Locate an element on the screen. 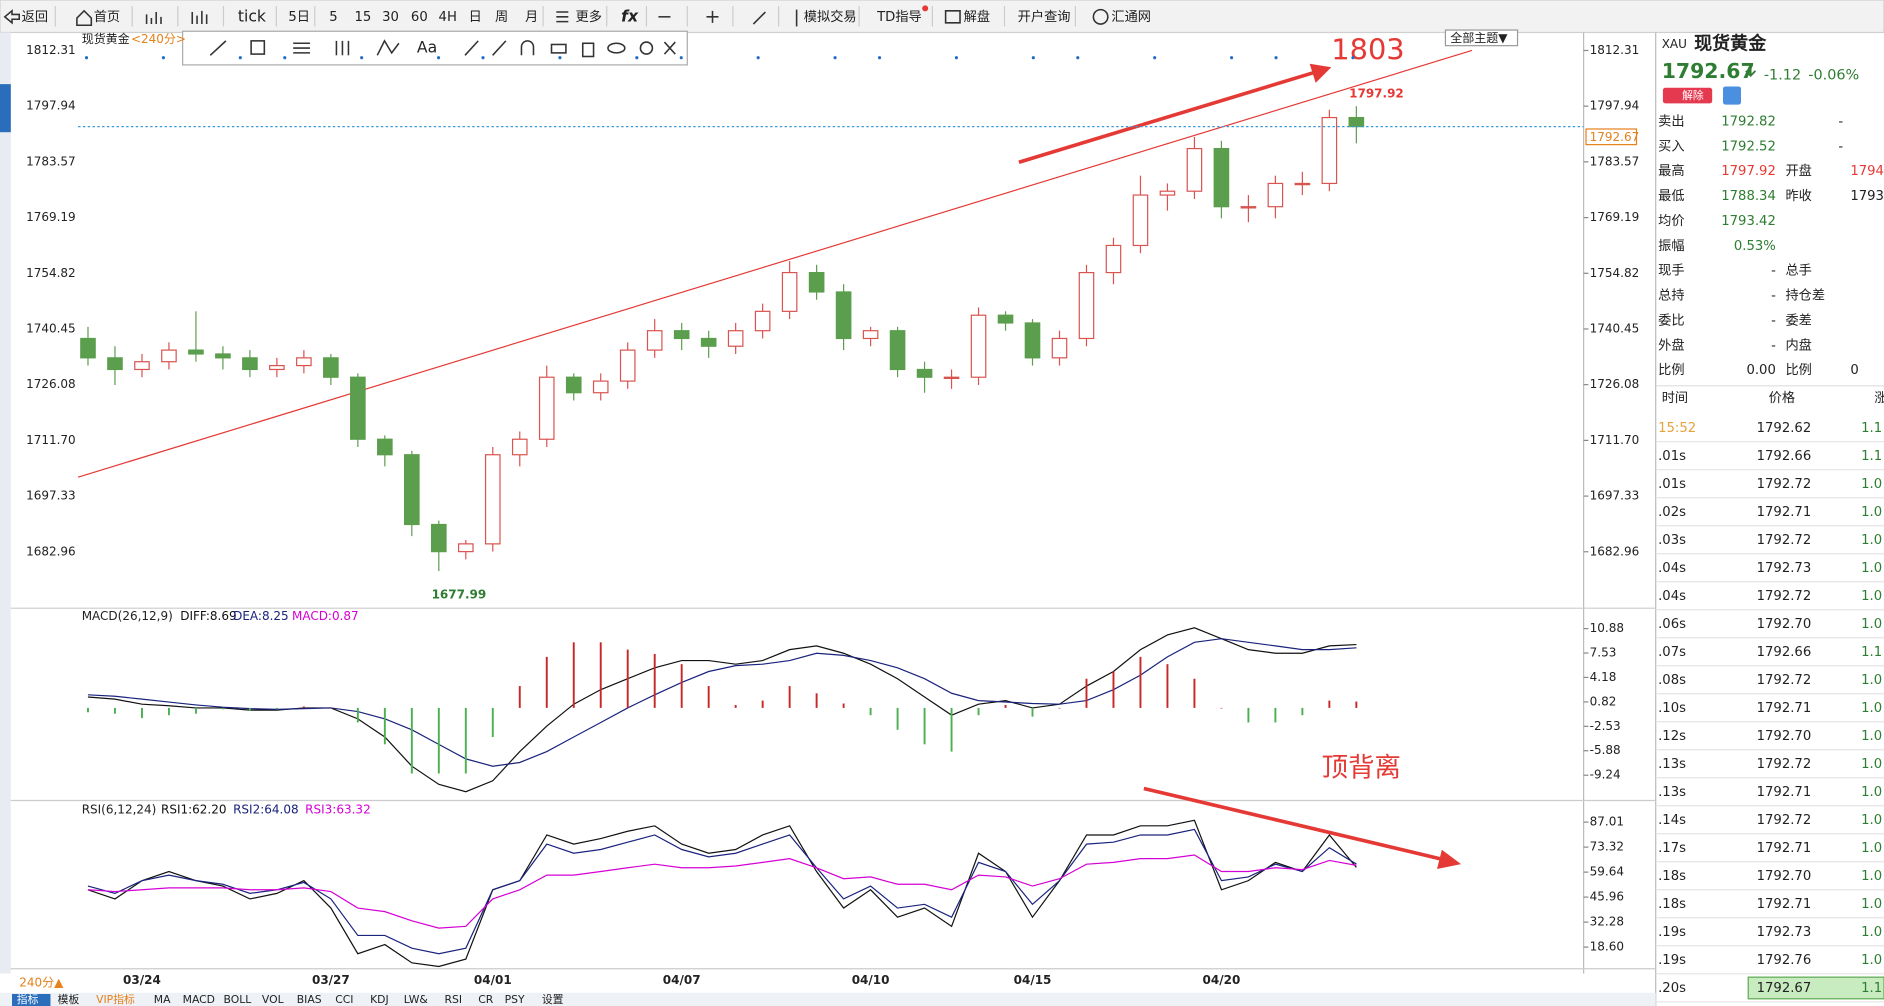 The height and width of the screenshot is (1006, 1884). toolbar-button: 返回 is located at coordinates (35, 17).